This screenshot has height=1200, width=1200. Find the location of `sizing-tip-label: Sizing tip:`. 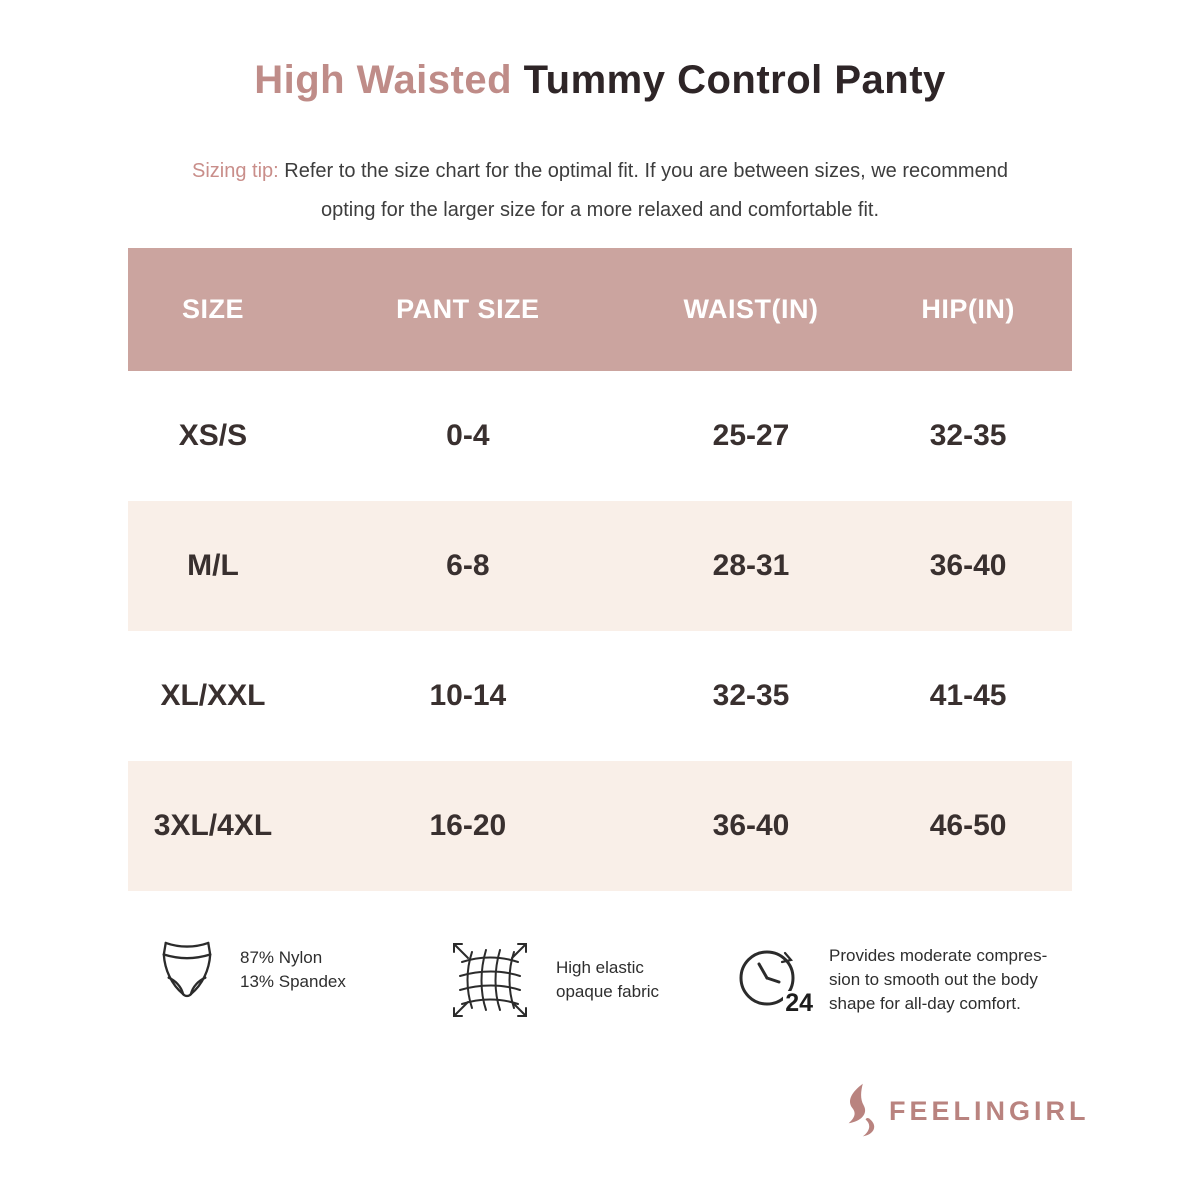

sizing-tip-label: Sizing tip: is located at coordinates (235, 171).